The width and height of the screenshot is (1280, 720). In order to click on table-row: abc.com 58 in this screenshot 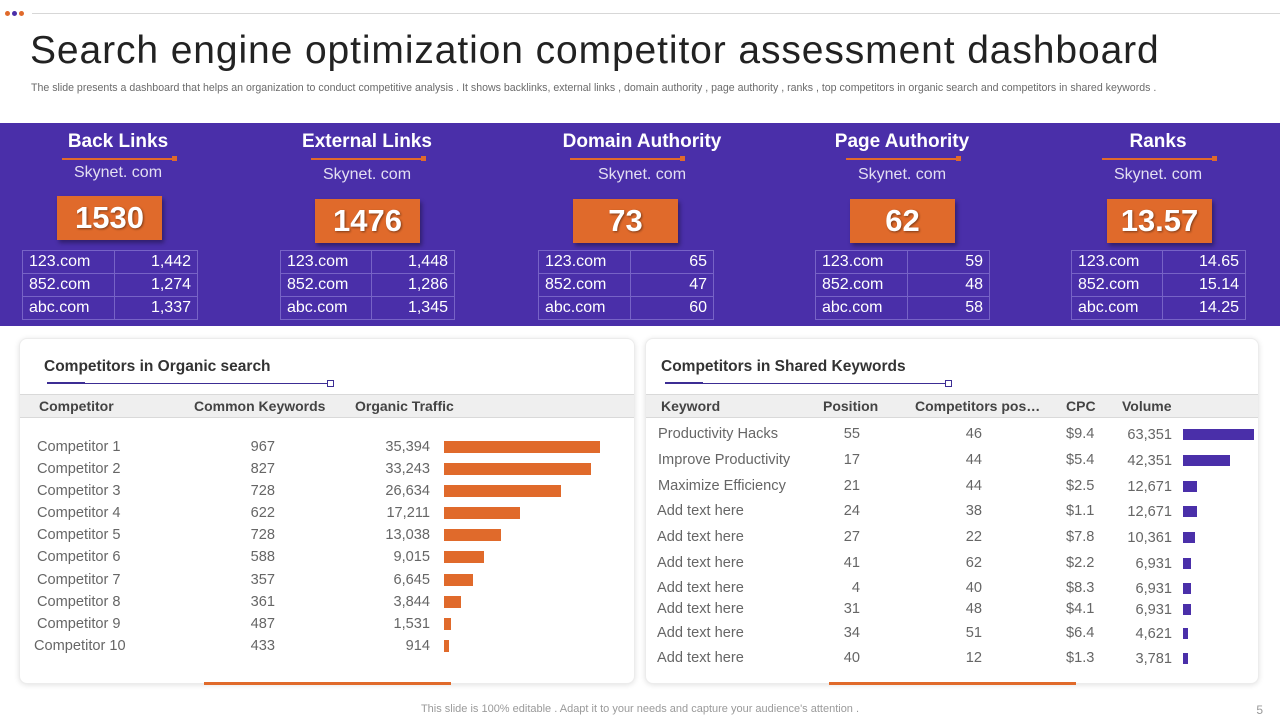, I will do `click(902, 308)`.